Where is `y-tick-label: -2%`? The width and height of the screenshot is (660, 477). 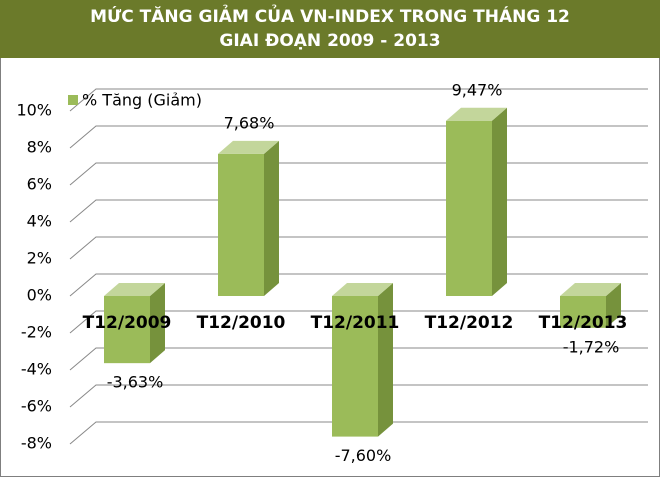 y-tick-label: -2% is located at coordinates (36, 332).